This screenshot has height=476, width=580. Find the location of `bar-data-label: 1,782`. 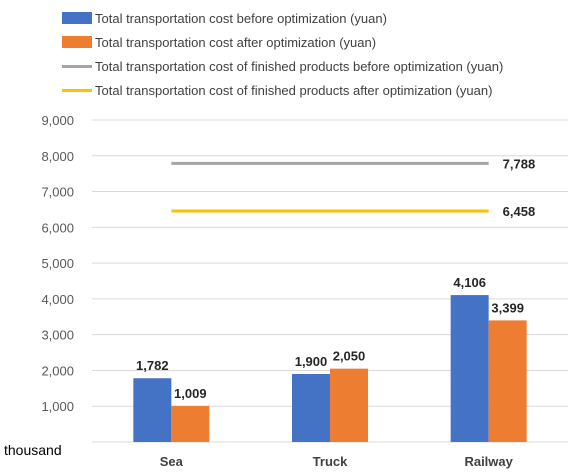

bar-data-label: 1,782 is located at coordinates (152, 365).